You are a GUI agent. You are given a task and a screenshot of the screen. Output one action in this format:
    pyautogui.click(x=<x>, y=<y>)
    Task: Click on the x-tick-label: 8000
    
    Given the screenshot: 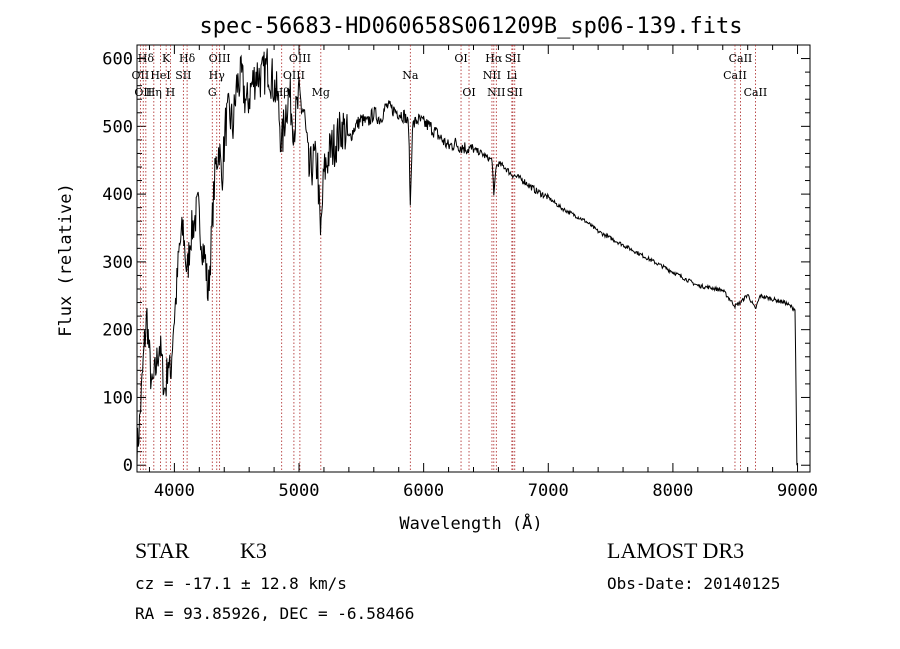 What is the action you would take?
    pyautogui.click(x=672, y=491)
    